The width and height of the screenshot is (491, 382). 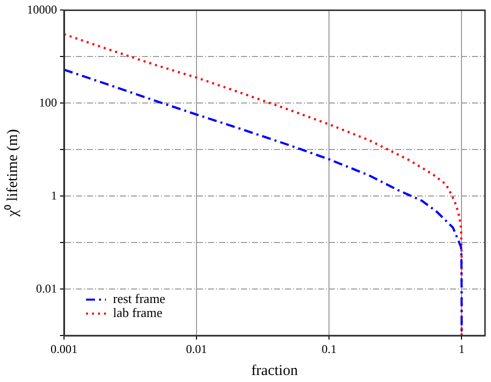 What do you see at coordinates (274, 370) in the screenshot?
I see `x-axis-title: fraction` at bounding box center [274, 370].